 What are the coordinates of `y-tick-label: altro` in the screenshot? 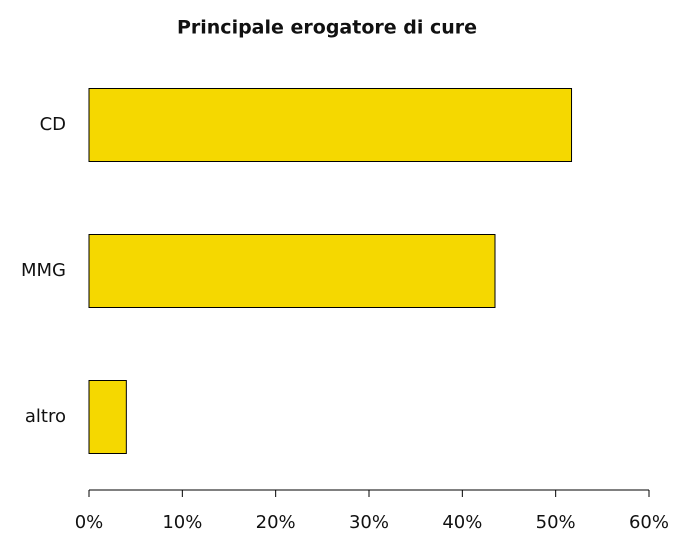 It's located at (45, 416).